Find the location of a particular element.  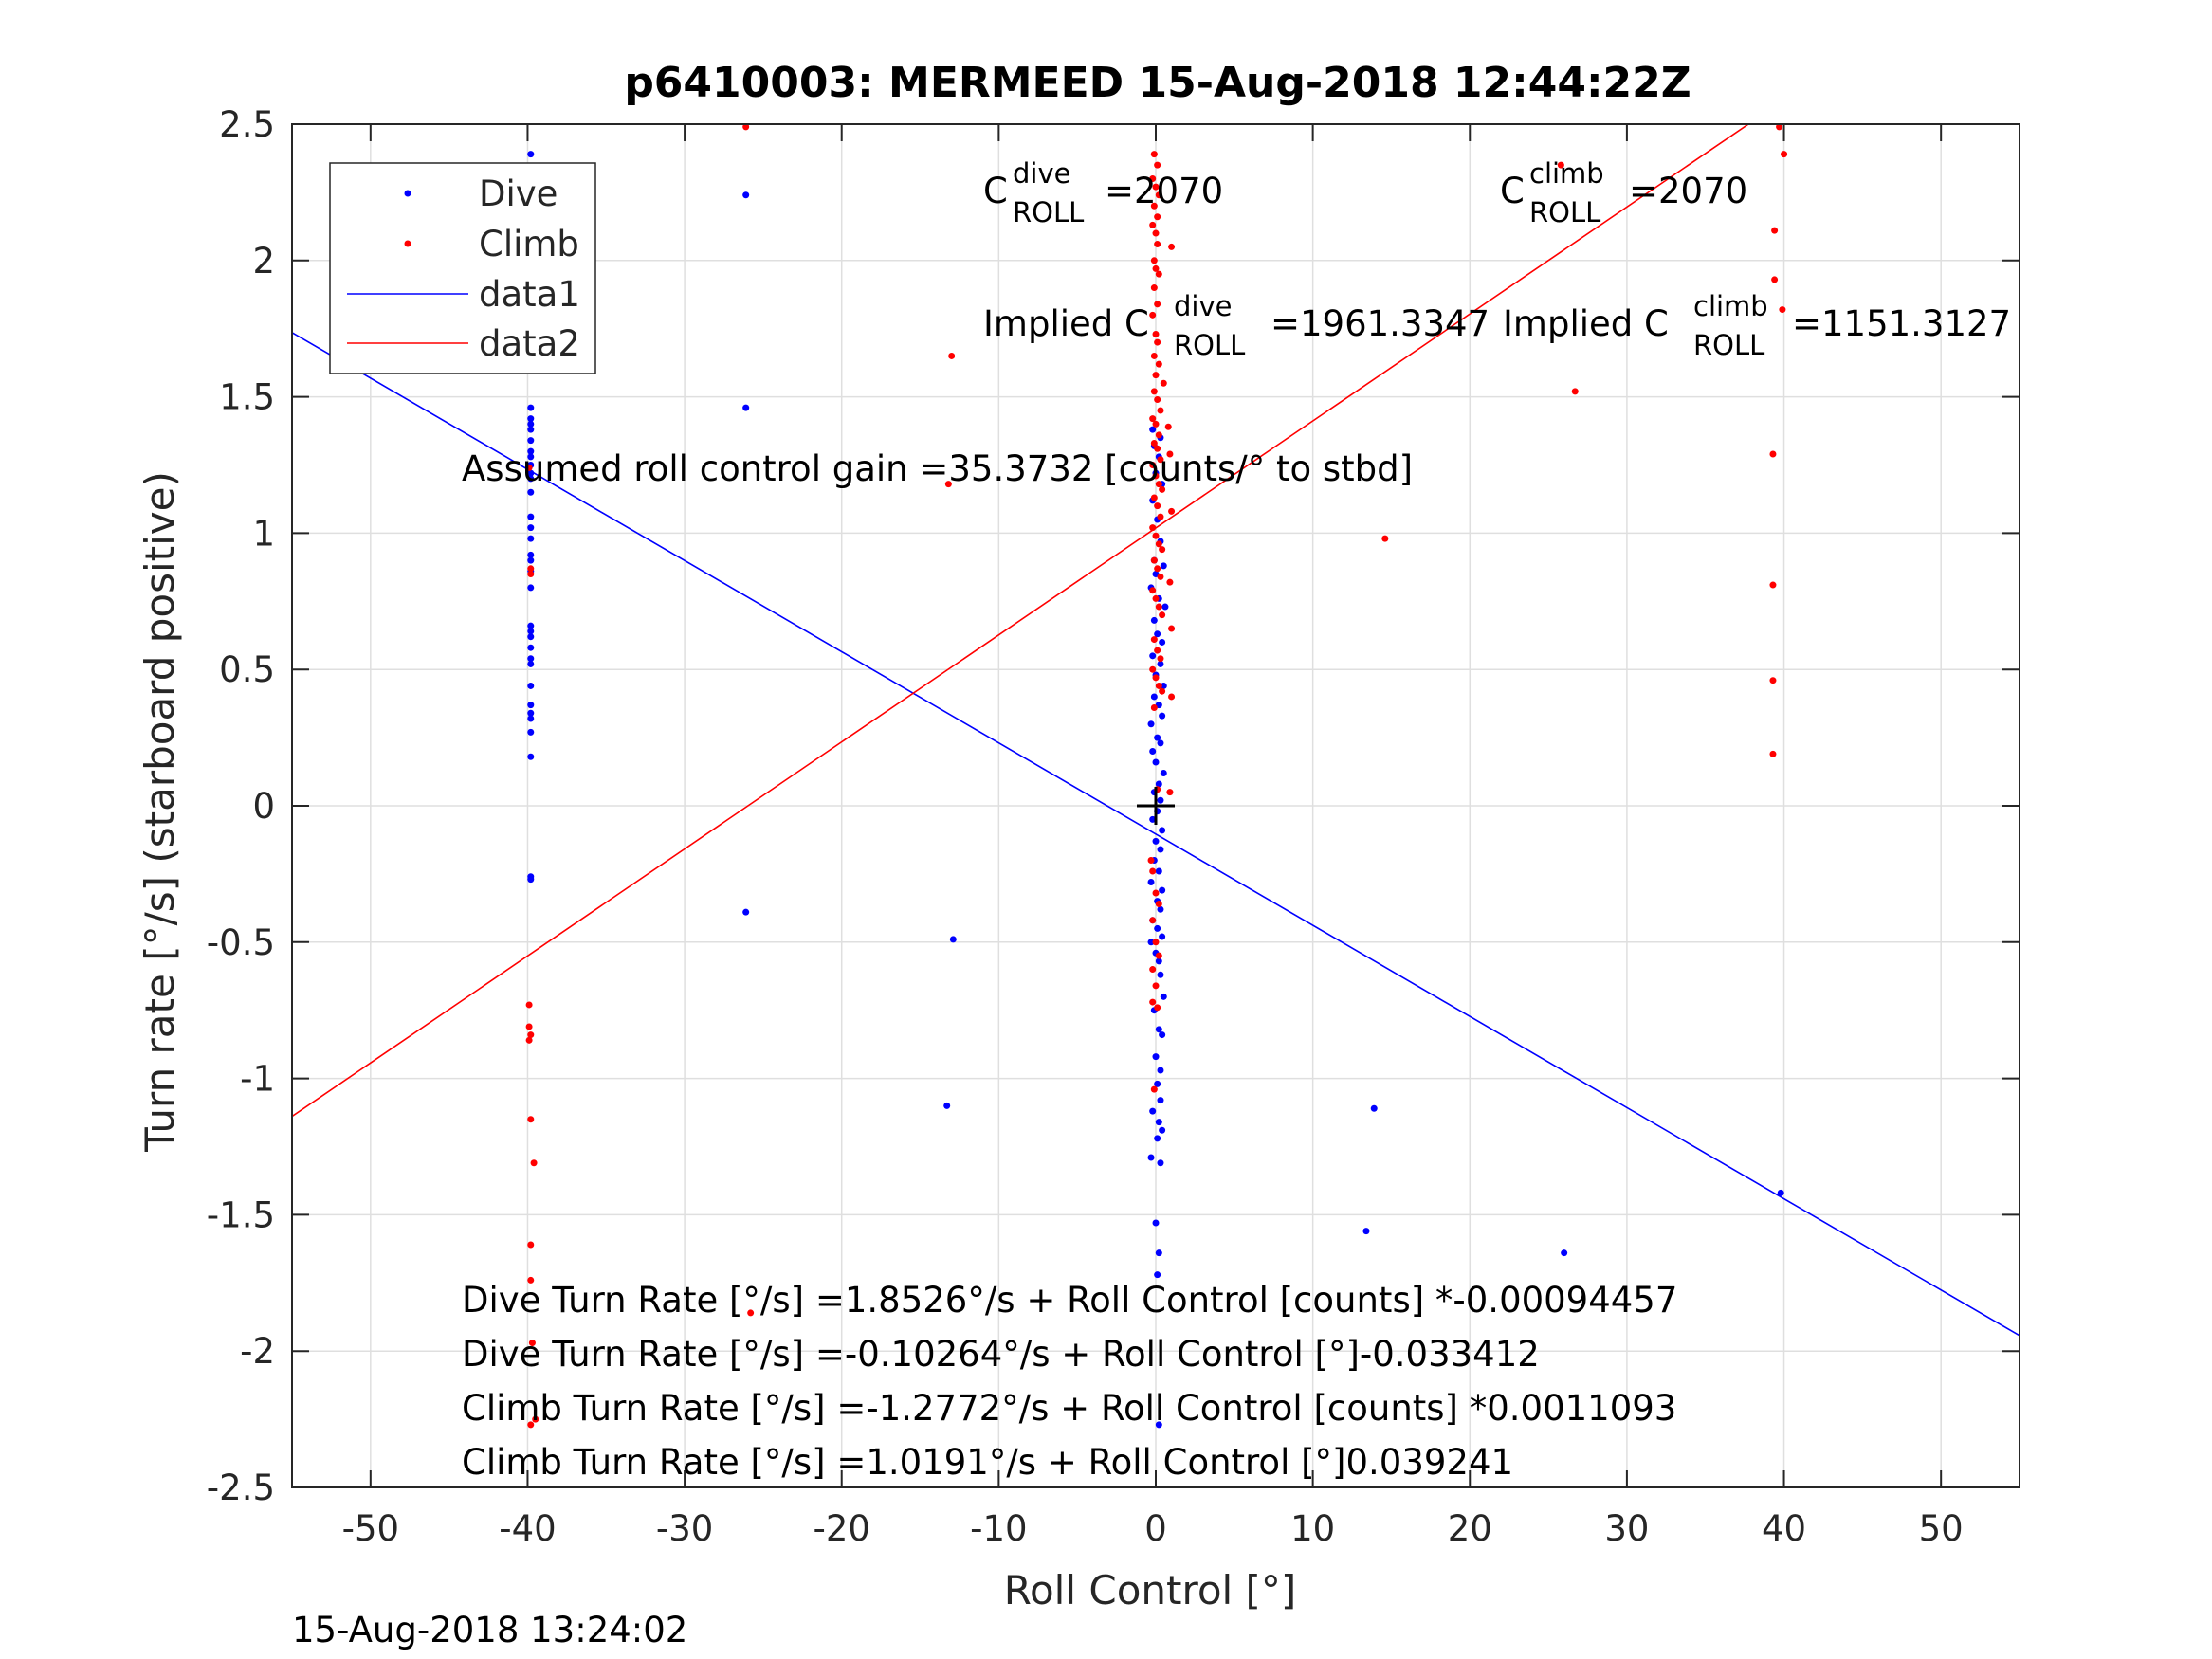

y-tick-label: 1.5 is located at coordinates (247, 397).